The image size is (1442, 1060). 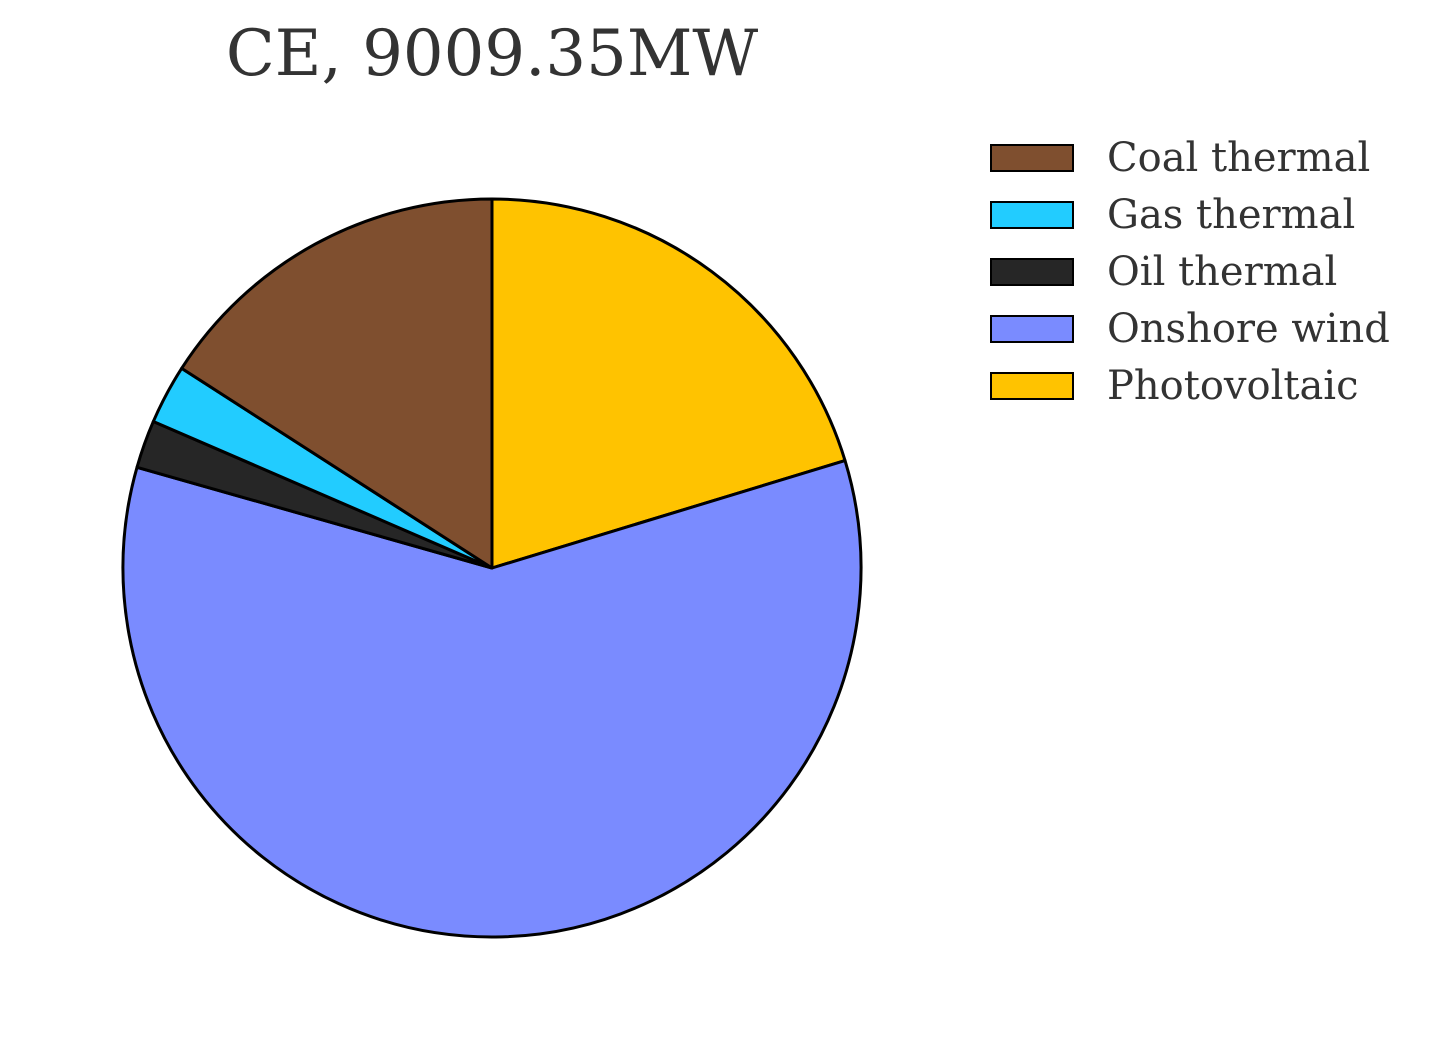 I want to click on legend-item: Onshore wind, so click(x=1190, y=328).